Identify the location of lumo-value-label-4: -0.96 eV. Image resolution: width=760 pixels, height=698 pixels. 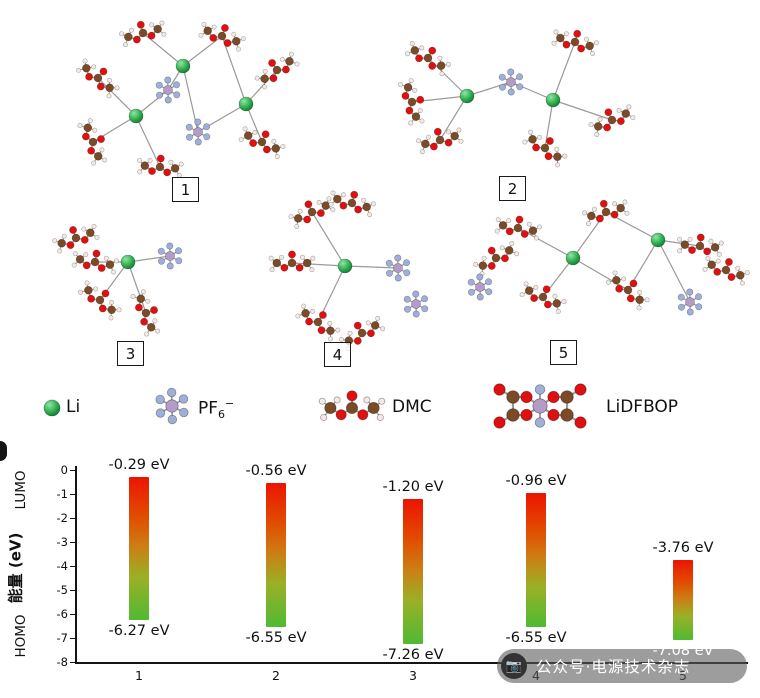
(536, 481).